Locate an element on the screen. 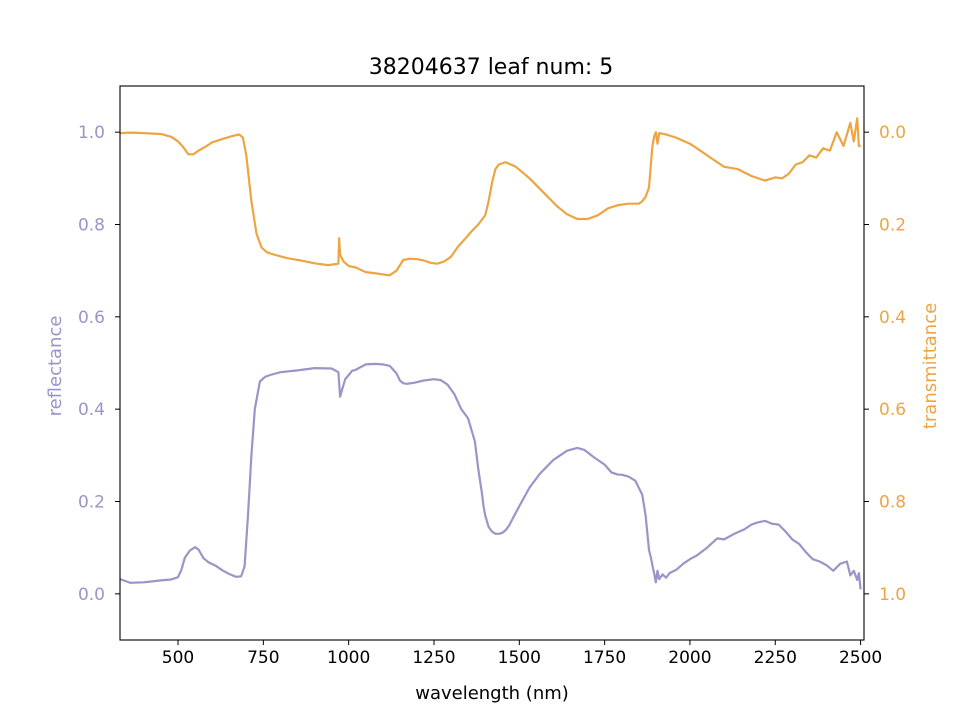 Image resolution: width=960 pixels, height=720 pixels. x-tick-label: 2000 is located at coordinates (689, 658).